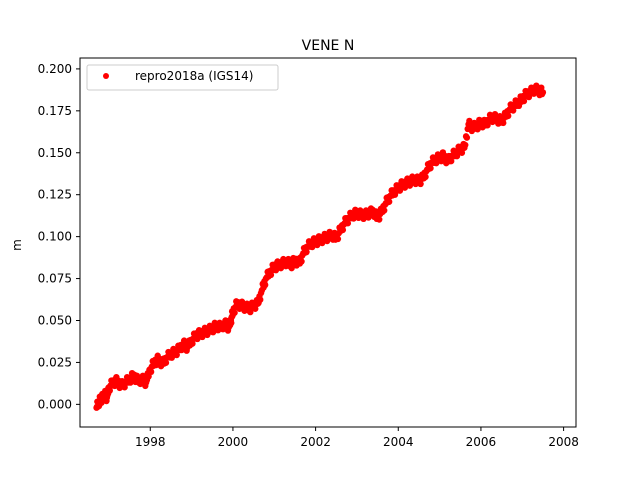 This screenshot has width=640, height=480. Describe the element at coordinates (17, 245) in the screenshot. I see `y-axis-label: m` at that location.